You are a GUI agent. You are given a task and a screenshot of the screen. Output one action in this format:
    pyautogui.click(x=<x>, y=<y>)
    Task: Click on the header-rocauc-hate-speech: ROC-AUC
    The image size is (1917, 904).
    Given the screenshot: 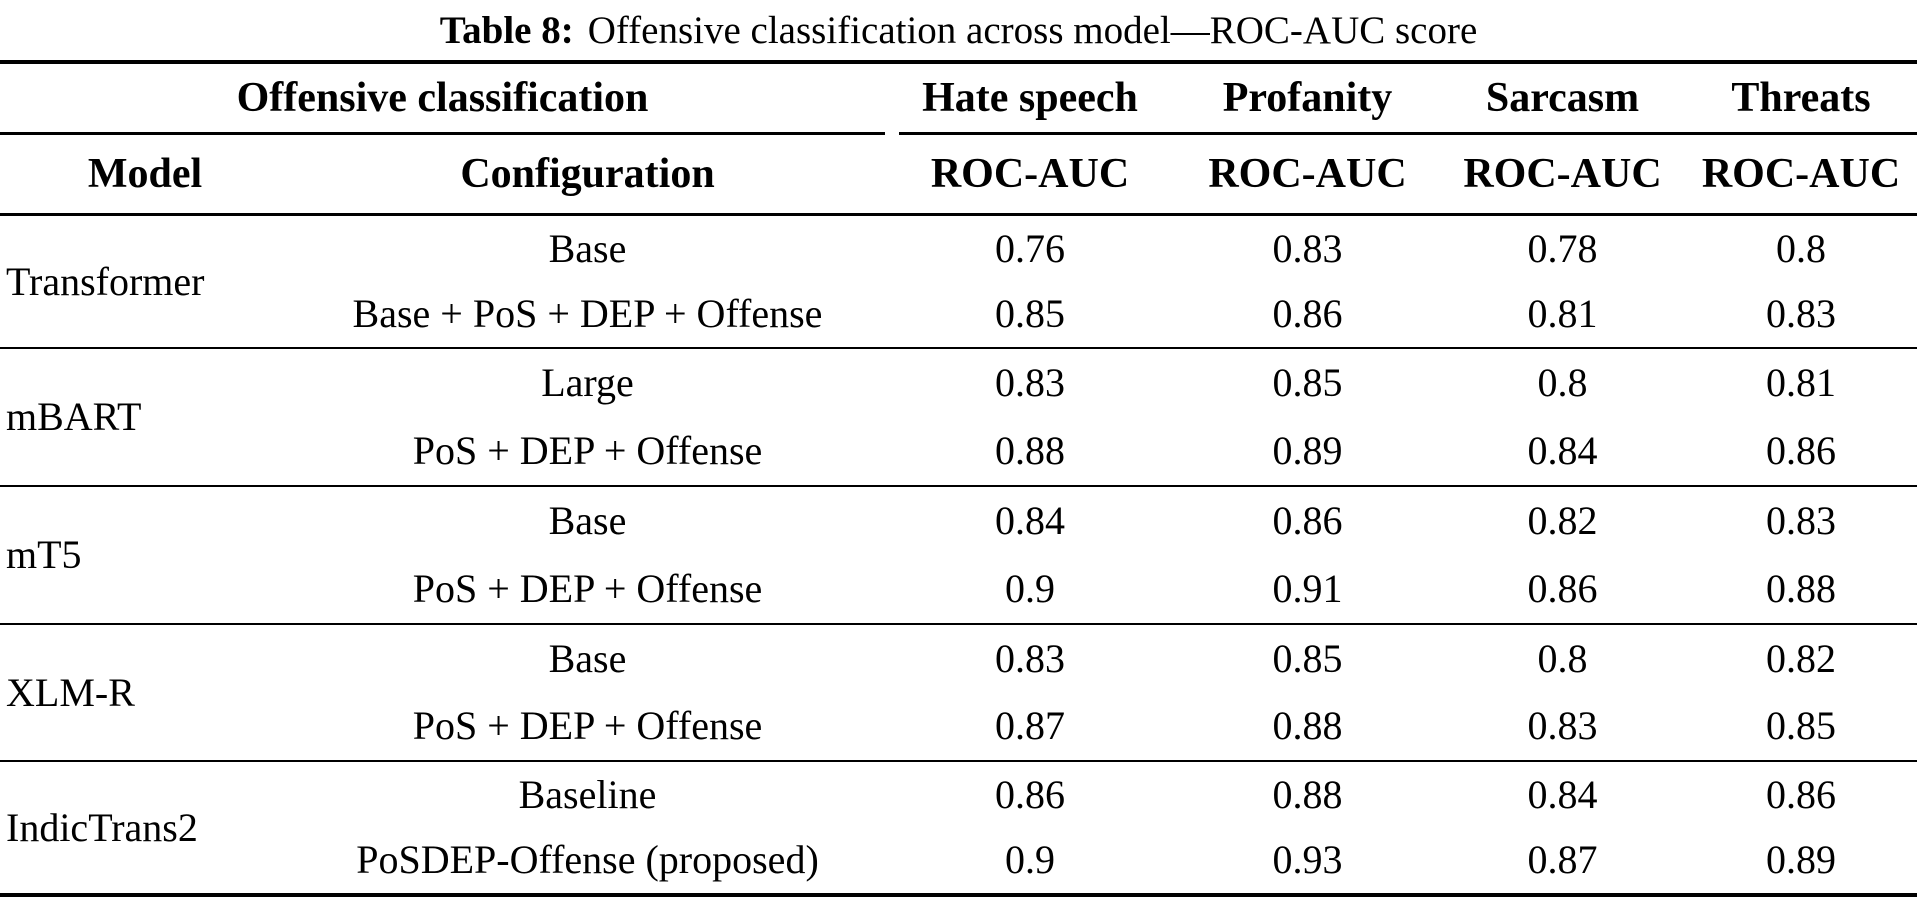 What is the action you would take?
    pyautogui.click(x=1030, y=174)
    